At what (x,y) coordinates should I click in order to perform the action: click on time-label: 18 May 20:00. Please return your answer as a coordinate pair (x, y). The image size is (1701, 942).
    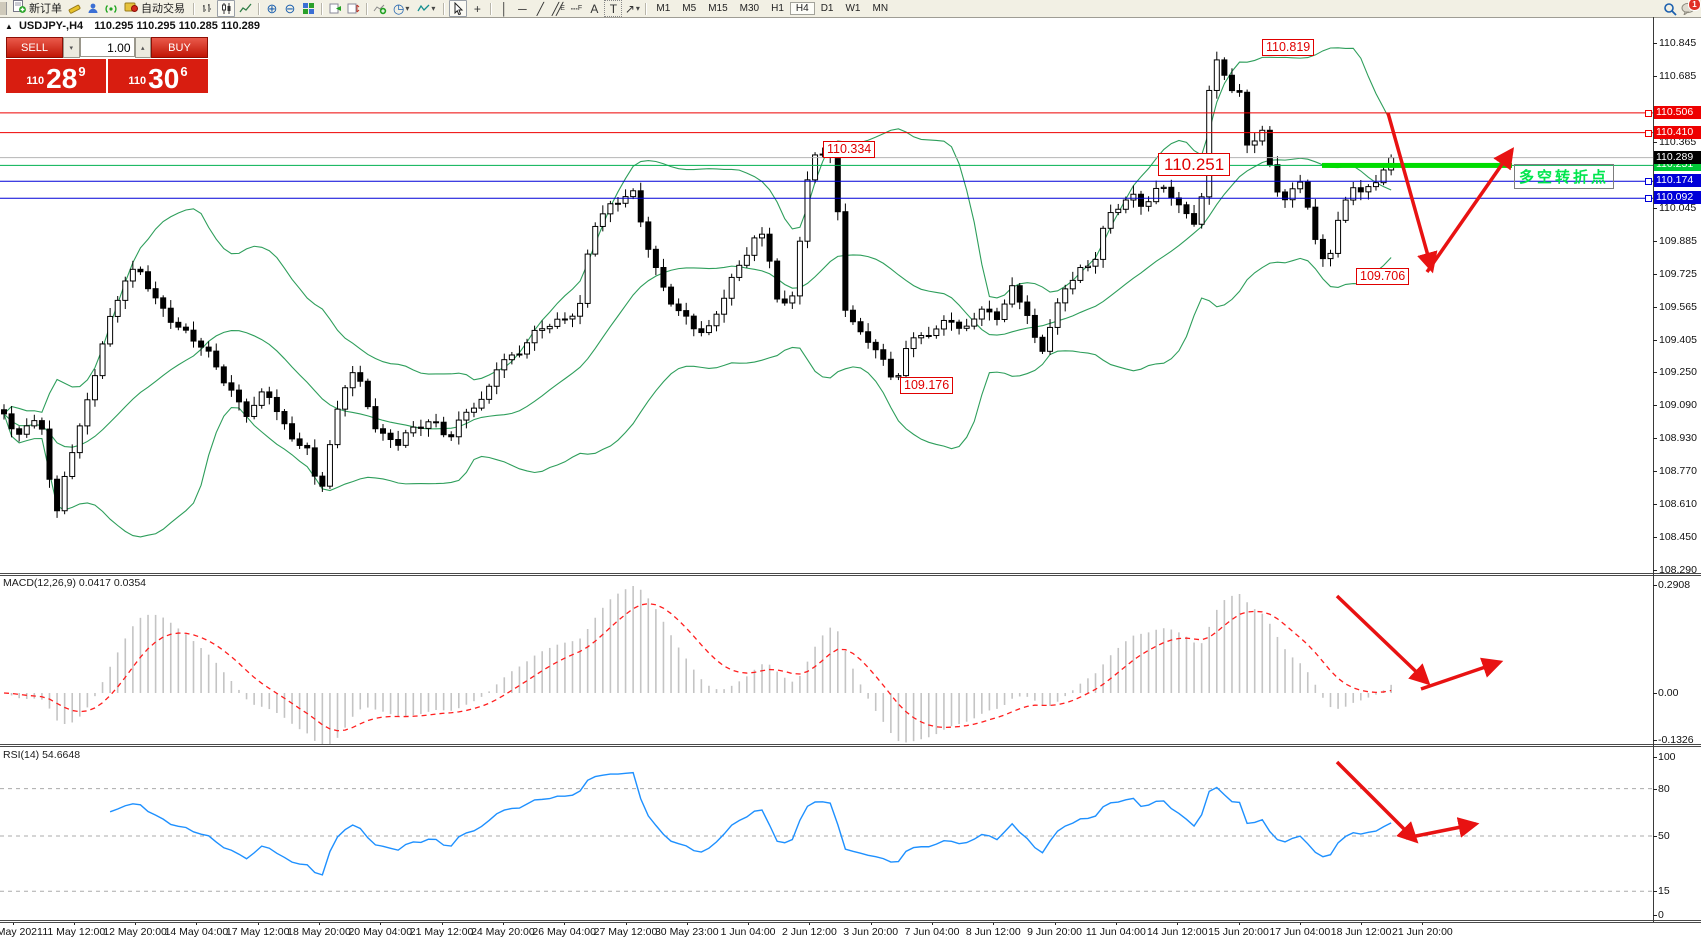
    Looking at the image, I should click on (319, 932).